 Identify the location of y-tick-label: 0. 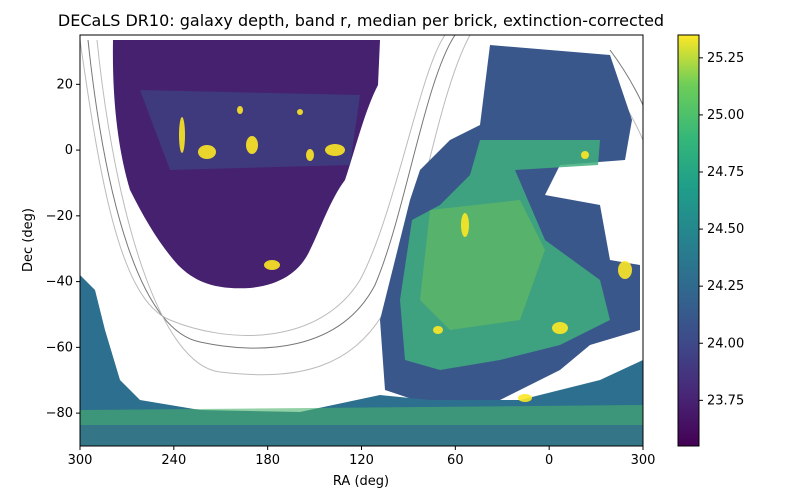
(69, 150).